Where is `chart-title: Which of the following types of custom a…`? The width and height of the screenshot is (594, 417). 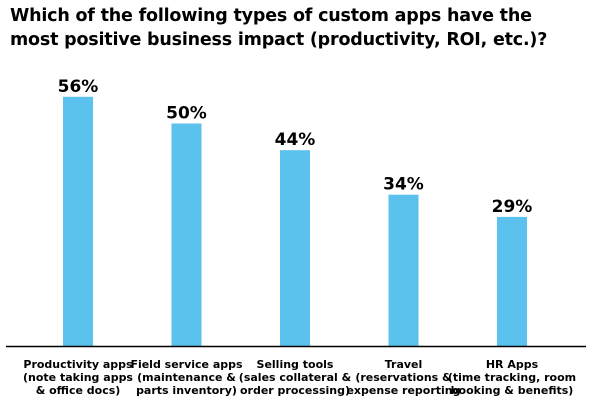 chart-title: Which of the following types of custom a… is located at coordinates (299, 28).